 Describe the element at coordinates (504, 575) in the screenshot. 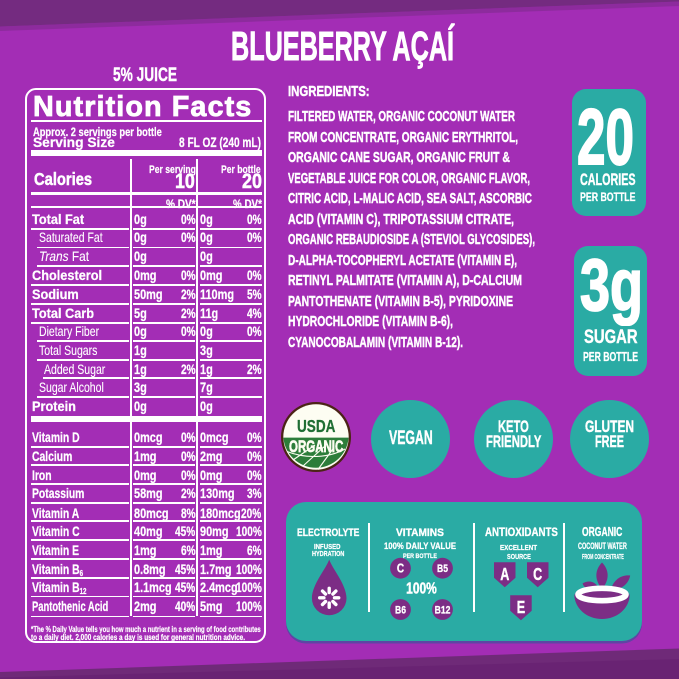

I see `svg-text: A` at that location.